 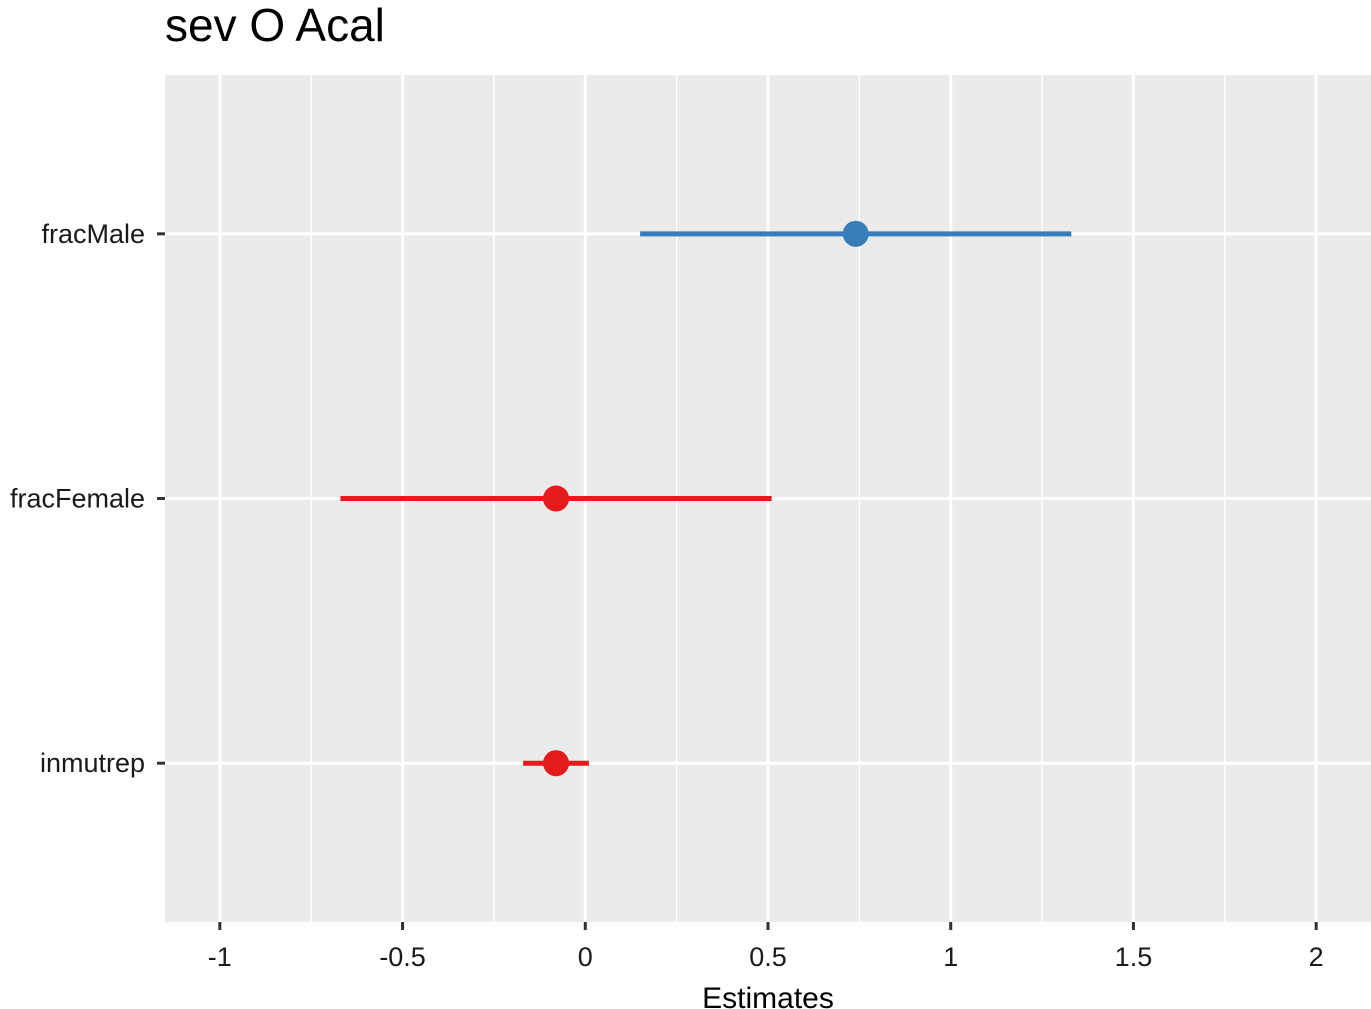 I want to click on y-tick-label-inmutrep: inmutrep, so click(x=92, y=763).